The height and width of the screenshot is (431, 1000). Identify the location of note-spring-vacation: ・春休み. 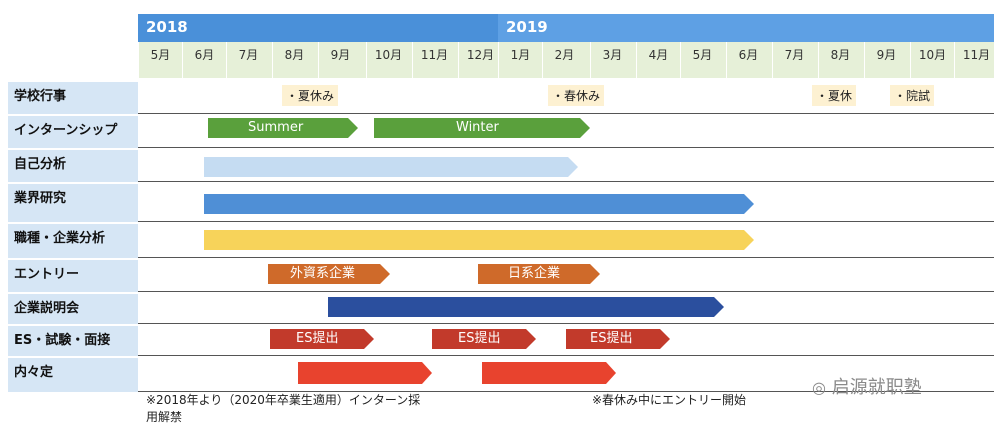
(576, 95).